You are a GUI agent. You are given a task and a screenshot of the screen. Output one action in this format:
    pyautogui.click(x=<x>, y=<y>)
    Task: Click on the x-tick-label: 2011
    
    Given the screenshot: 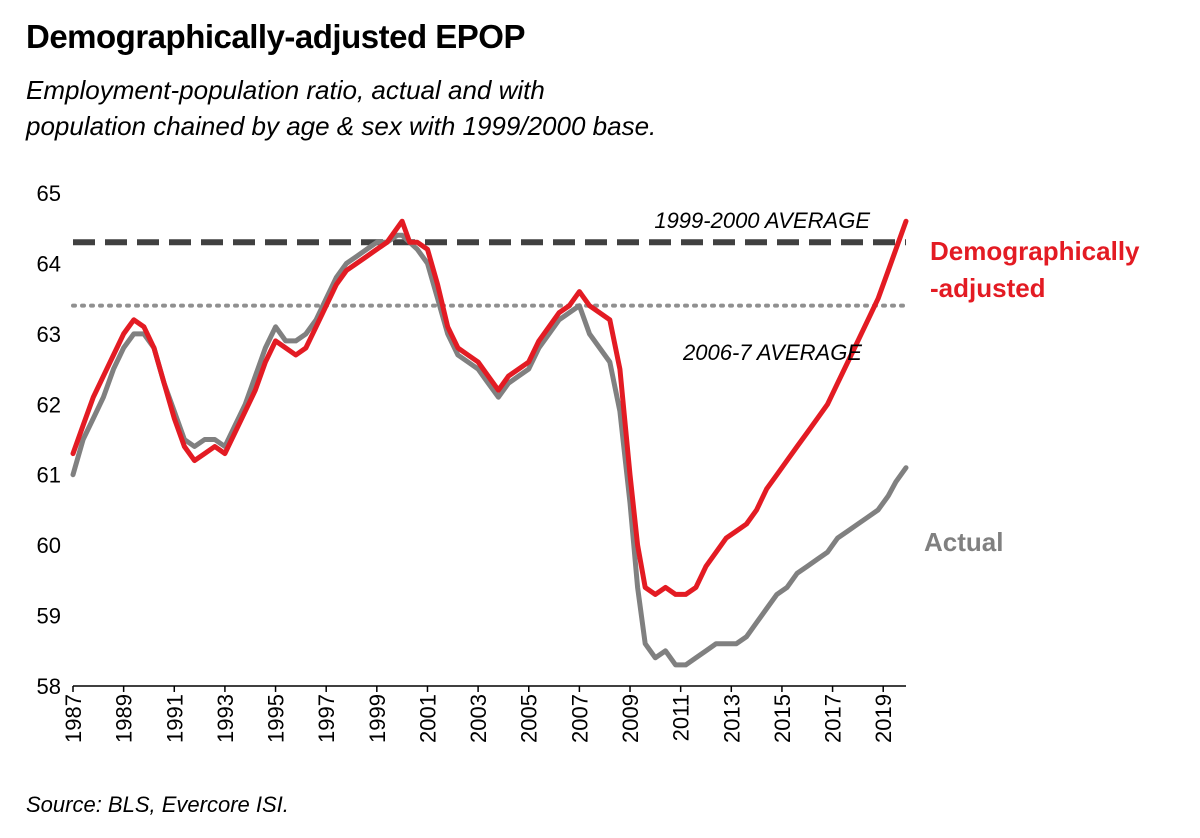 What is the action you would take?
    pyautogui.click(x=681, y=717)
    